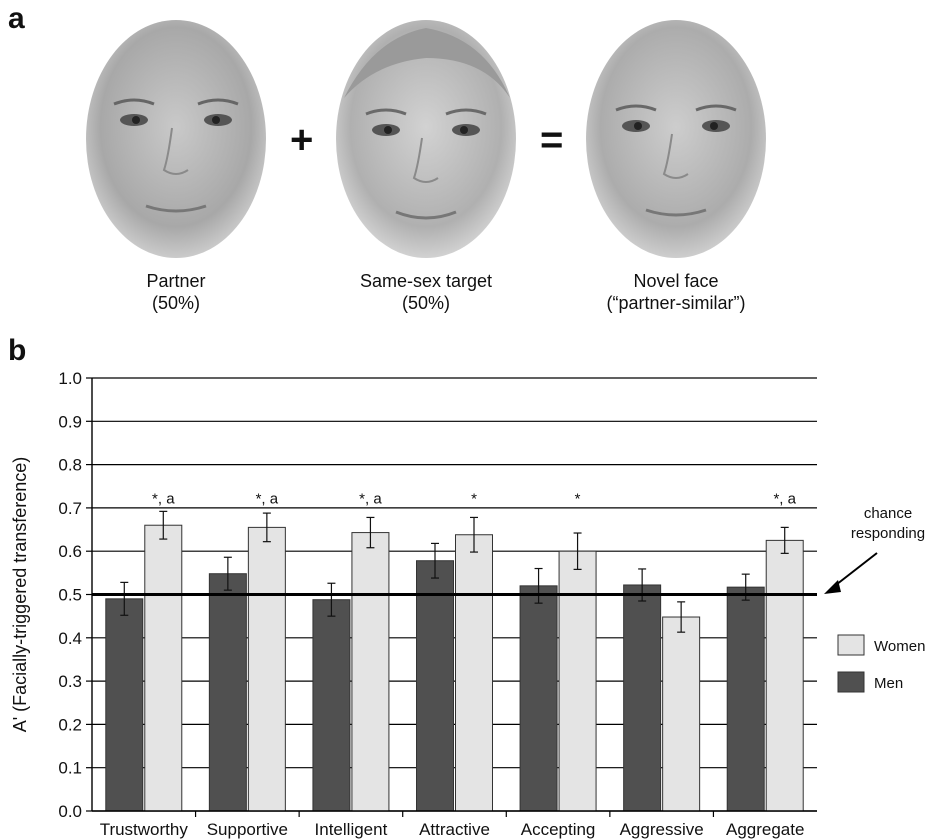  What do you see at coordinates (676, 303) in the screenshot?
I see `novel-caption-line2: (“partner-similar”)` at bounding box center [676, 303].